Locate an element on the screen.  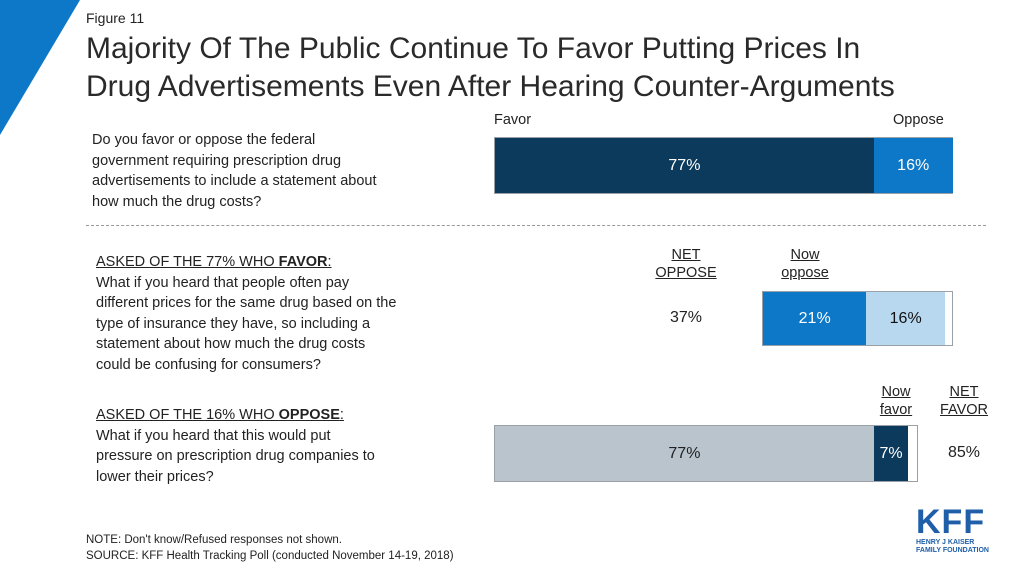
question-2-heading-emph: FAVOR is located at coordinates (303, 262).